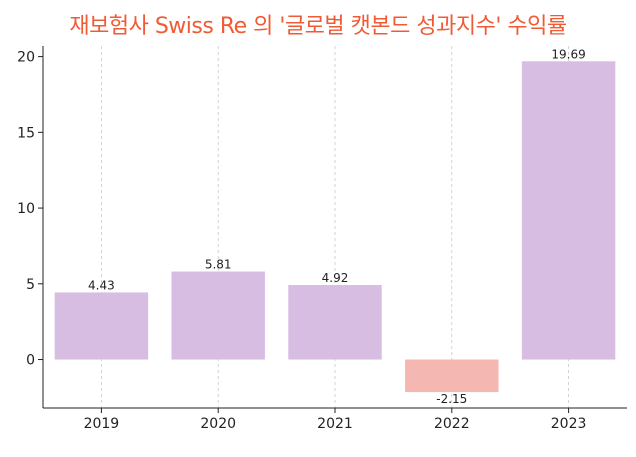  I want to click on bar-2021, so click(335, 322).